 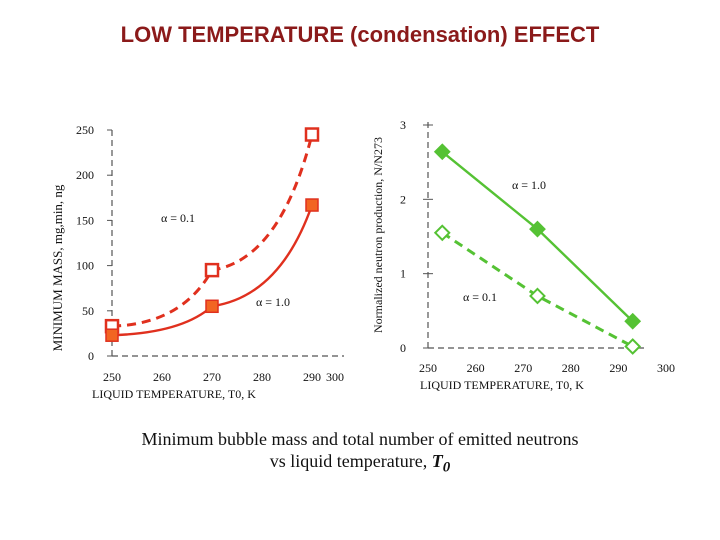 What do you see at coordinates (174, 394) in the screenshot?
I see `mass-x-label: LIQUID TEMPERATURE, T0, K` at bounding box center [174, 394].